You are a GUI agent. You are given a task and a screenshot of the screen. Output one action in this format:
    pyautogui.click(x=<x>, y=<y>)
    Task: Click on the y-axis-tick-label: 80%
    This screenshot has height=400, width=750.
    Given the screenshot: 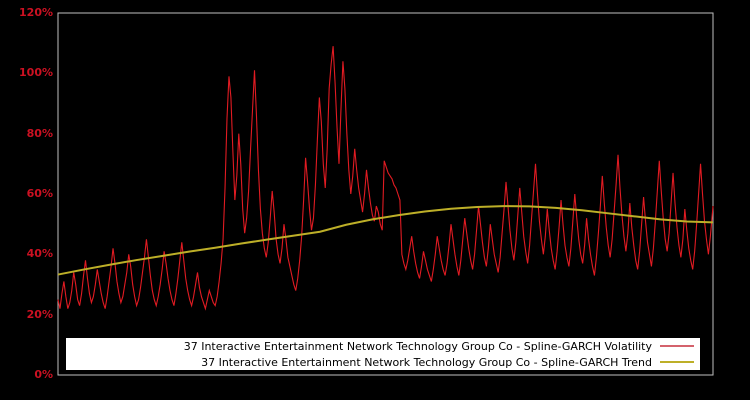 What is the action you would take?
    pyautogui.click(x=39, y=133)
    